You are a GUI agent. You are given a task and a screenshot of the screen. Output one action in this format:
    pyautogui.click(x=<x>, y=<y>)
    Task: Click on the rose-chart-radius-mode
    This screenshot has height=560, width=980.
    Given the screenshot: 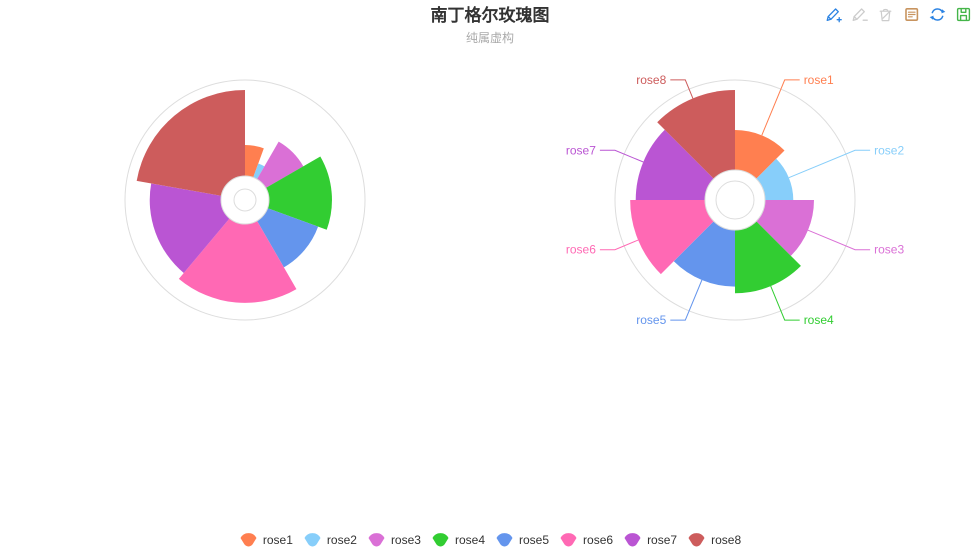 What is the action you would take?
    pyautogui.click(x=245, y=200)
    